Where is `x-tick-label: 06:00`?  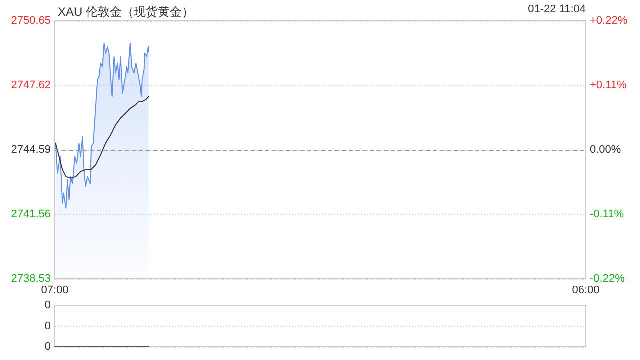
x-tick-label: 06:00 is located at coordinates (586, 290).